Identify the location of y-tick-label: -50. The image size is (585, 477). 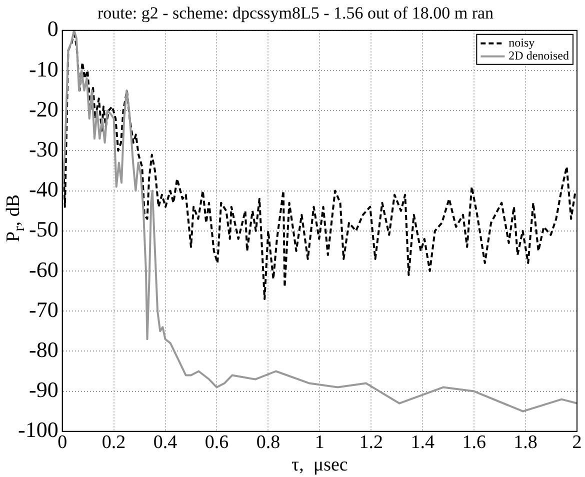
(43, 229).